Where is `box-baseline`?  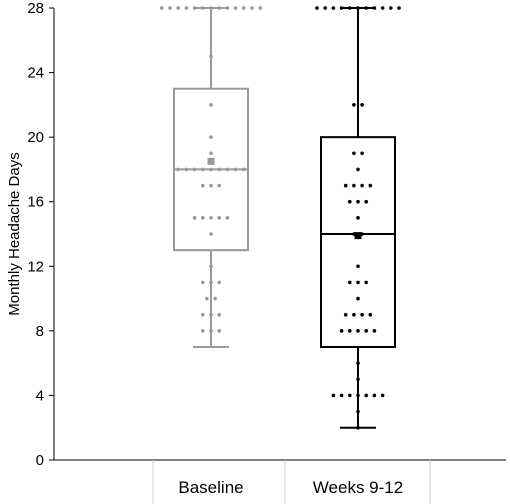 box-baseline is located at coordinates (211, 177).